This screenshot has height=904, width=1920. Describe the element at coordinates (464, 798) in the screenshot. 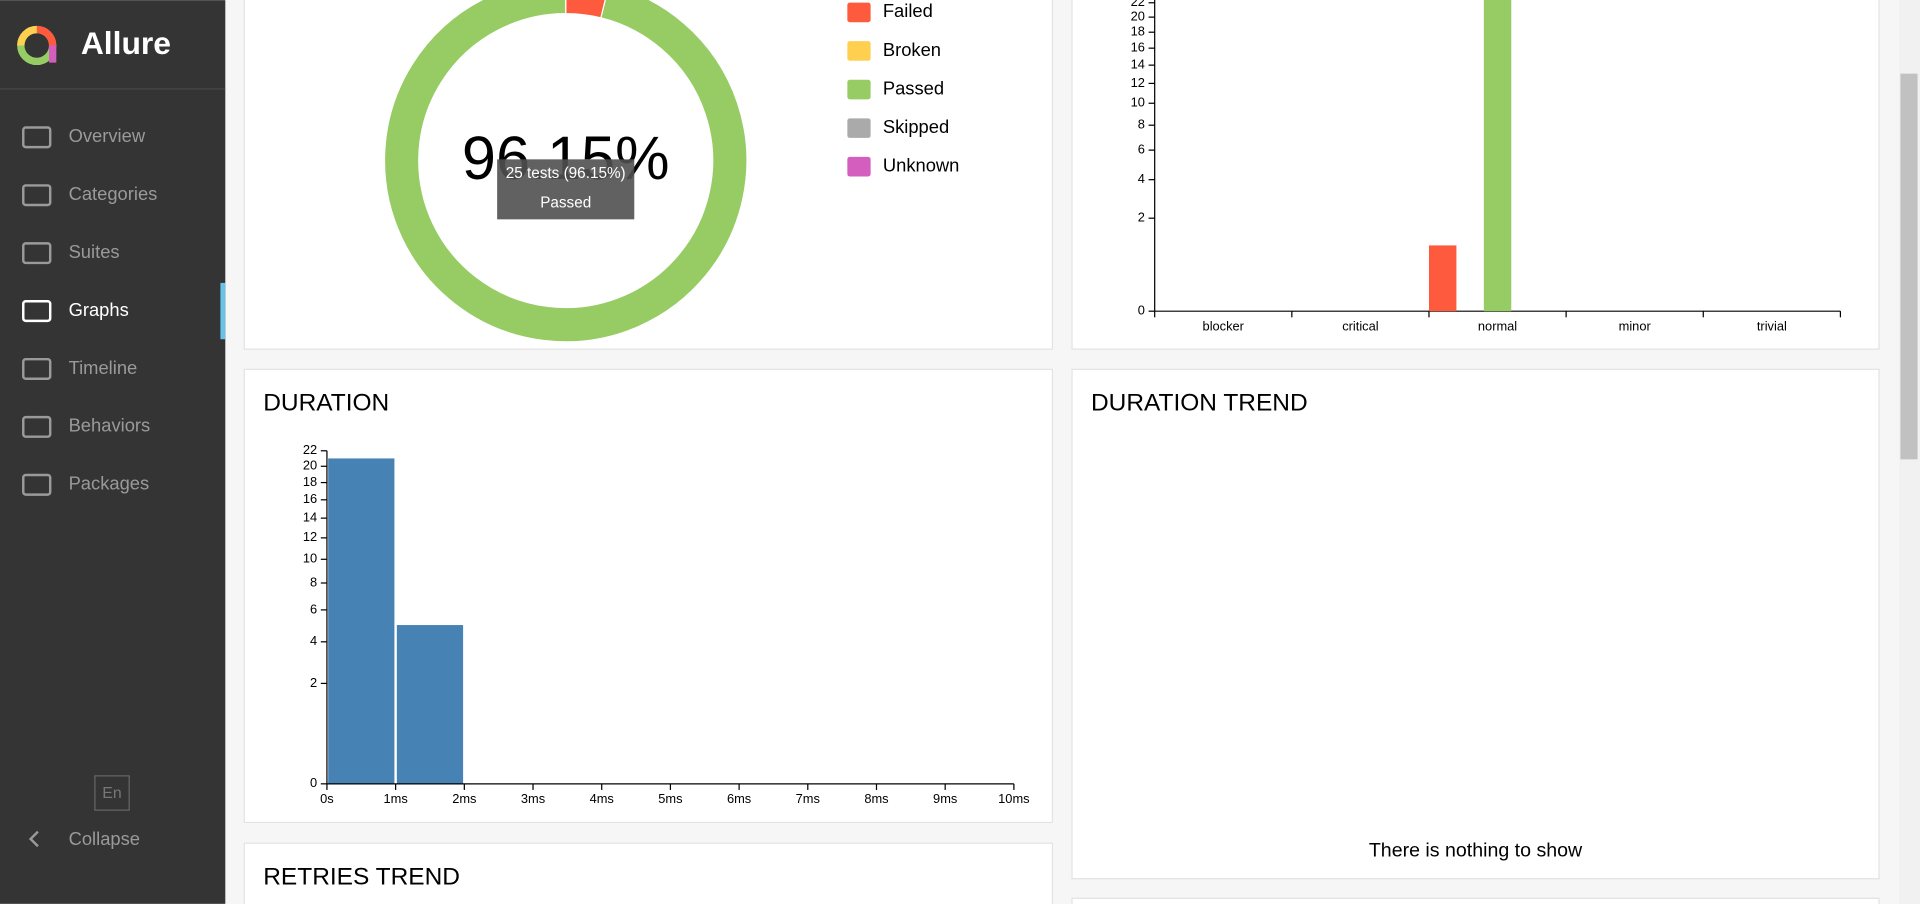

I see `x-tick-label: 2ms` at that location.